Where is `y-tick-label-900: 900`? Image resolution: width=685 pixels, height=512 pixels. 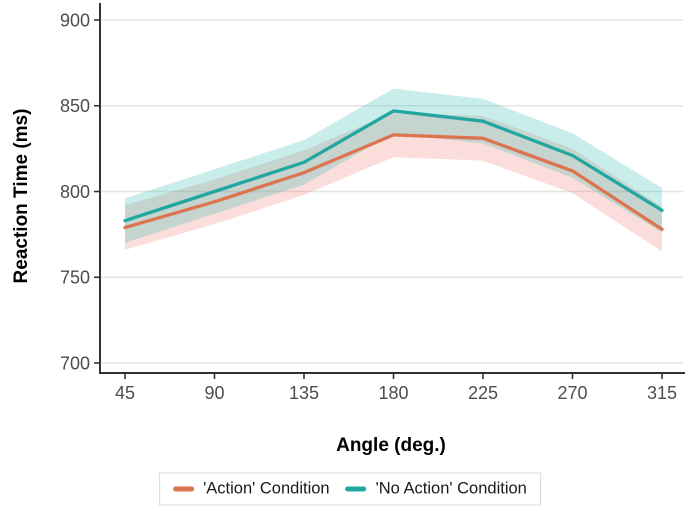
y-tick-label-900: 900 is located at coordinates (75, 20).